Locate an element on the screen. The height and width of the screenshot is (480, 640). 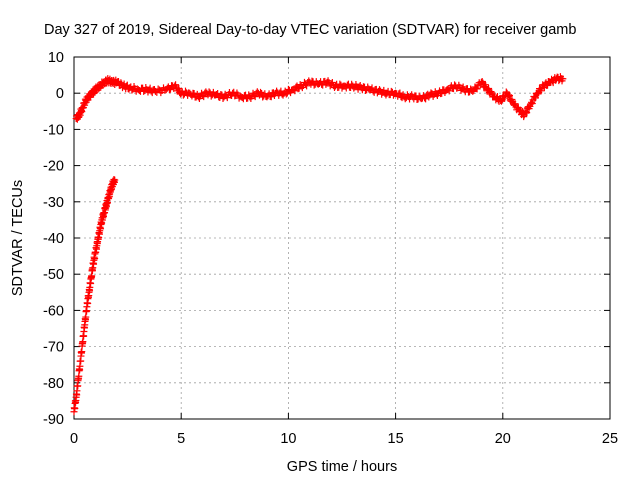
x-tick-label: 20 is located at coordinates (503, 439).